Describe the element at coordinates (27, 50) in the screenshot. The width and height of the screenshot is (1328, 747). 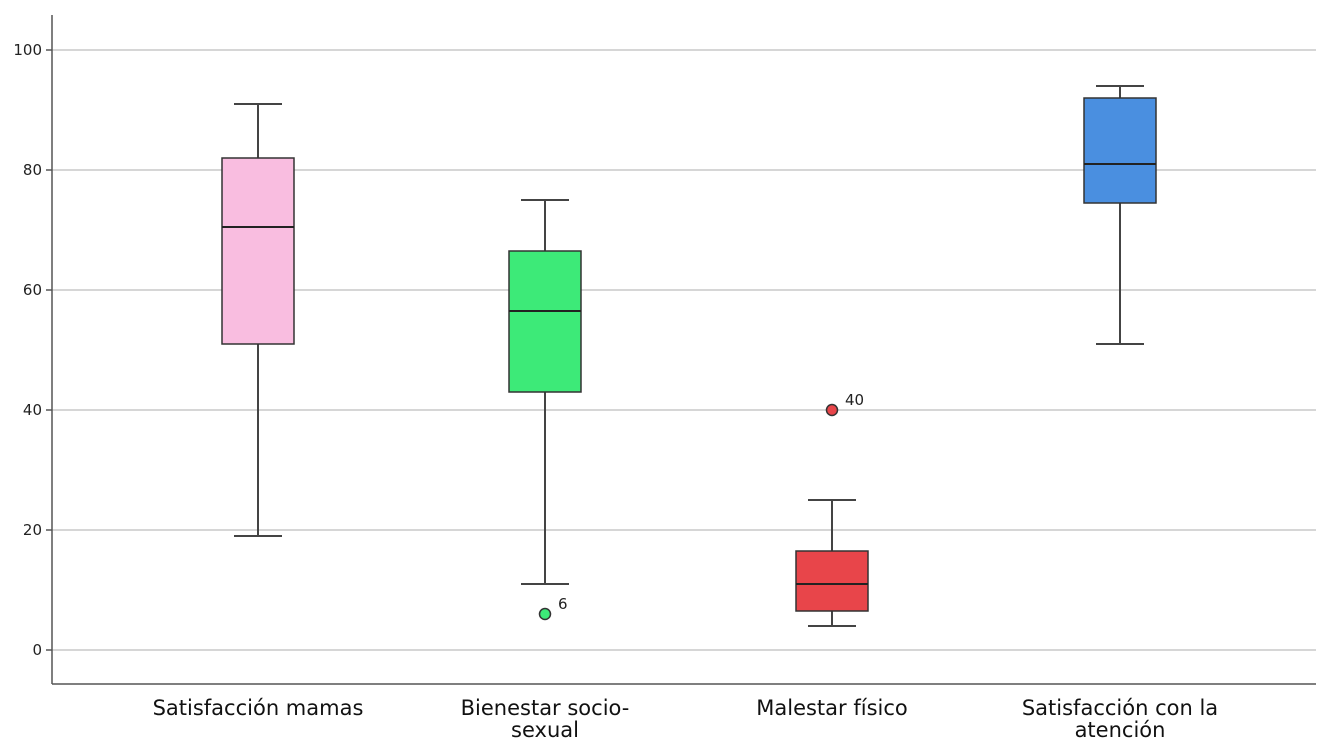
I see `y-tick-label: 100` at that location.